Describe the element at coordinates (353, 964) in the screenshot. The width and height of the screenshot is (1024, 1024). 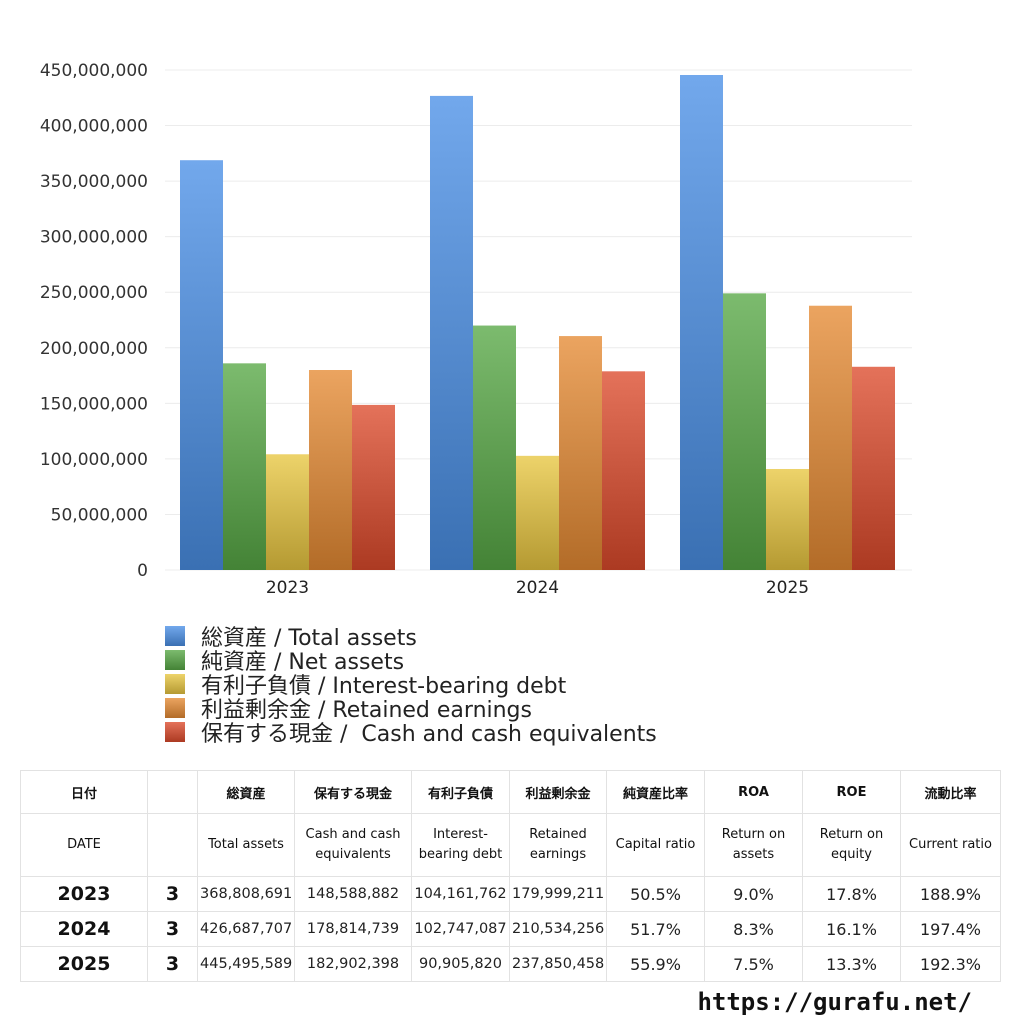
I see `table-cell: 182,902,398` at that location.